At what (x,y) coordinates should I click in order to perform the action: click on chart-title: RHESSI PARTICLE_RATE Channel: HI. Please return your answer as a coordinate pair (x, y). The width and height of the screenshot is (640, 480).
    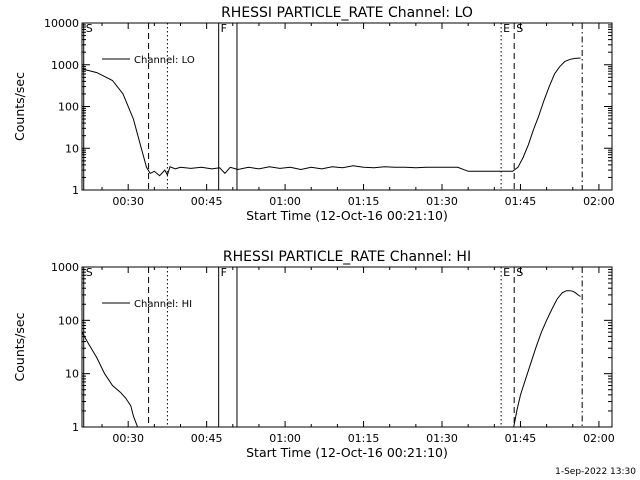
    Looking at the image, I should click on (347, 257).